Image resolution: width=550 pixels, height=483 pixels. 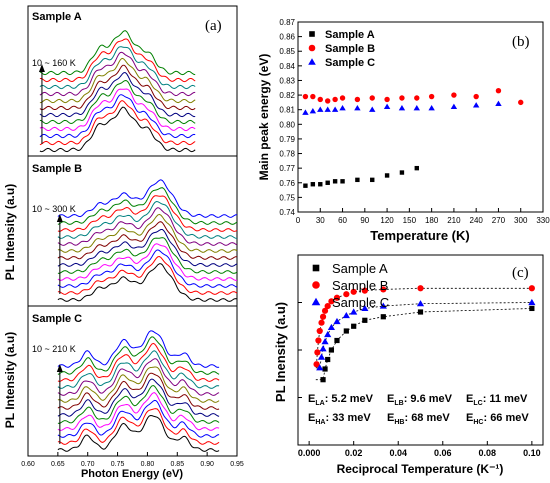 What do you see at coordinates (50, 254) in the screenshot?
I see `panel-a-arrows` at bounding box center [50, 254].